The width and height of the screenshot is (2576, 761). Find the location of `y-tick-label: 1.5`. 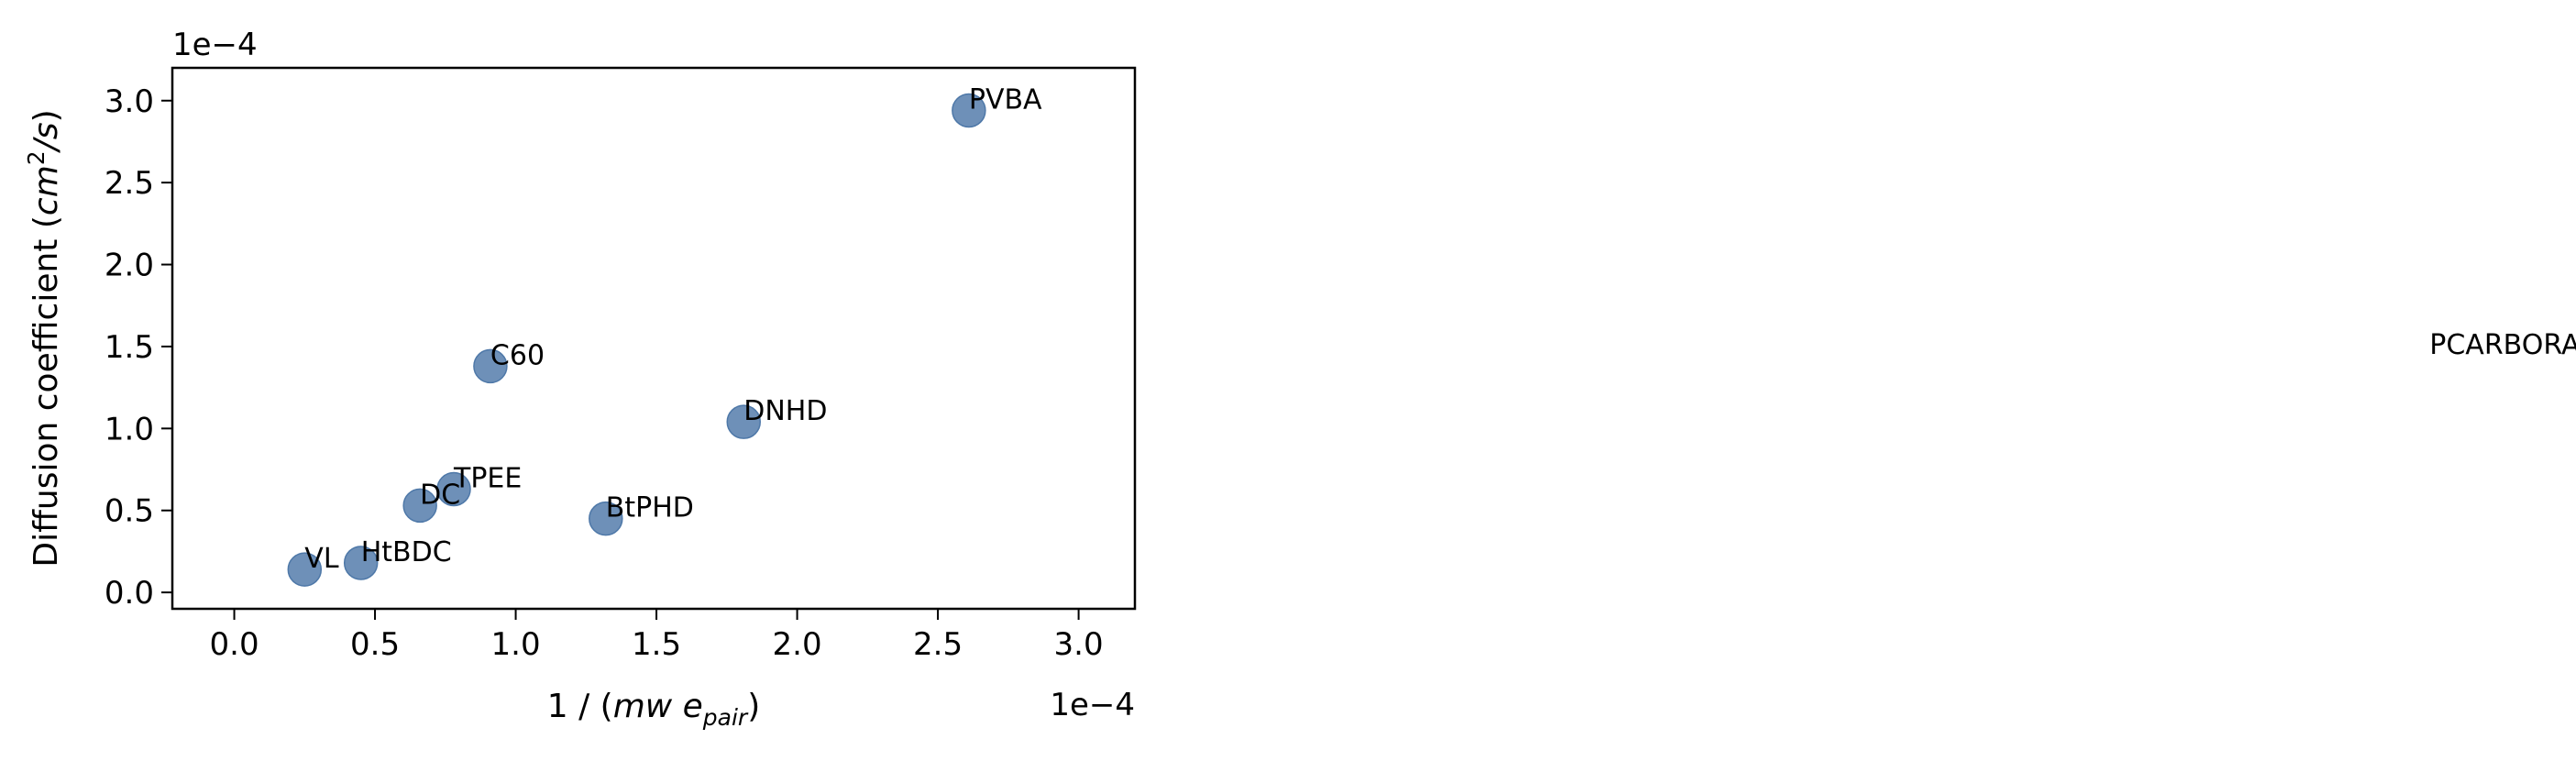

y-tick-label: 1.5 is located at coordinates (129, 347).